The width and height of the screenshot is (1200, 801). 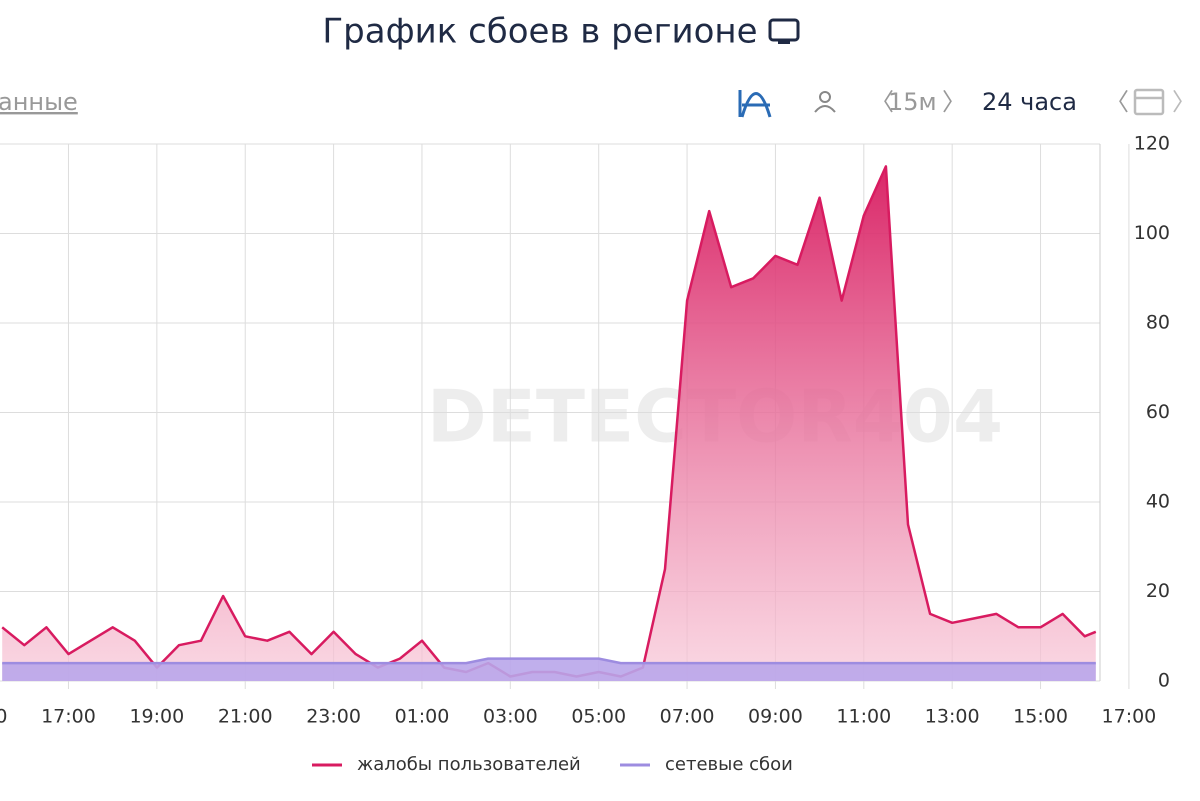 I want to click on chart-title: График сбоев в регионе, so click(x=539, y=32).